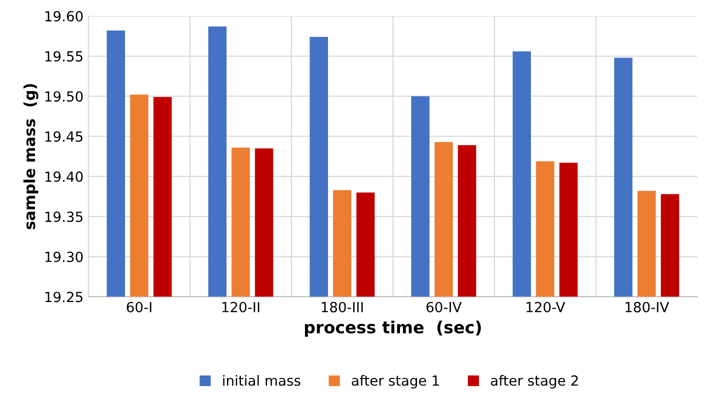  I want to click on y-tick-label: 19.25, so click(63, 297).